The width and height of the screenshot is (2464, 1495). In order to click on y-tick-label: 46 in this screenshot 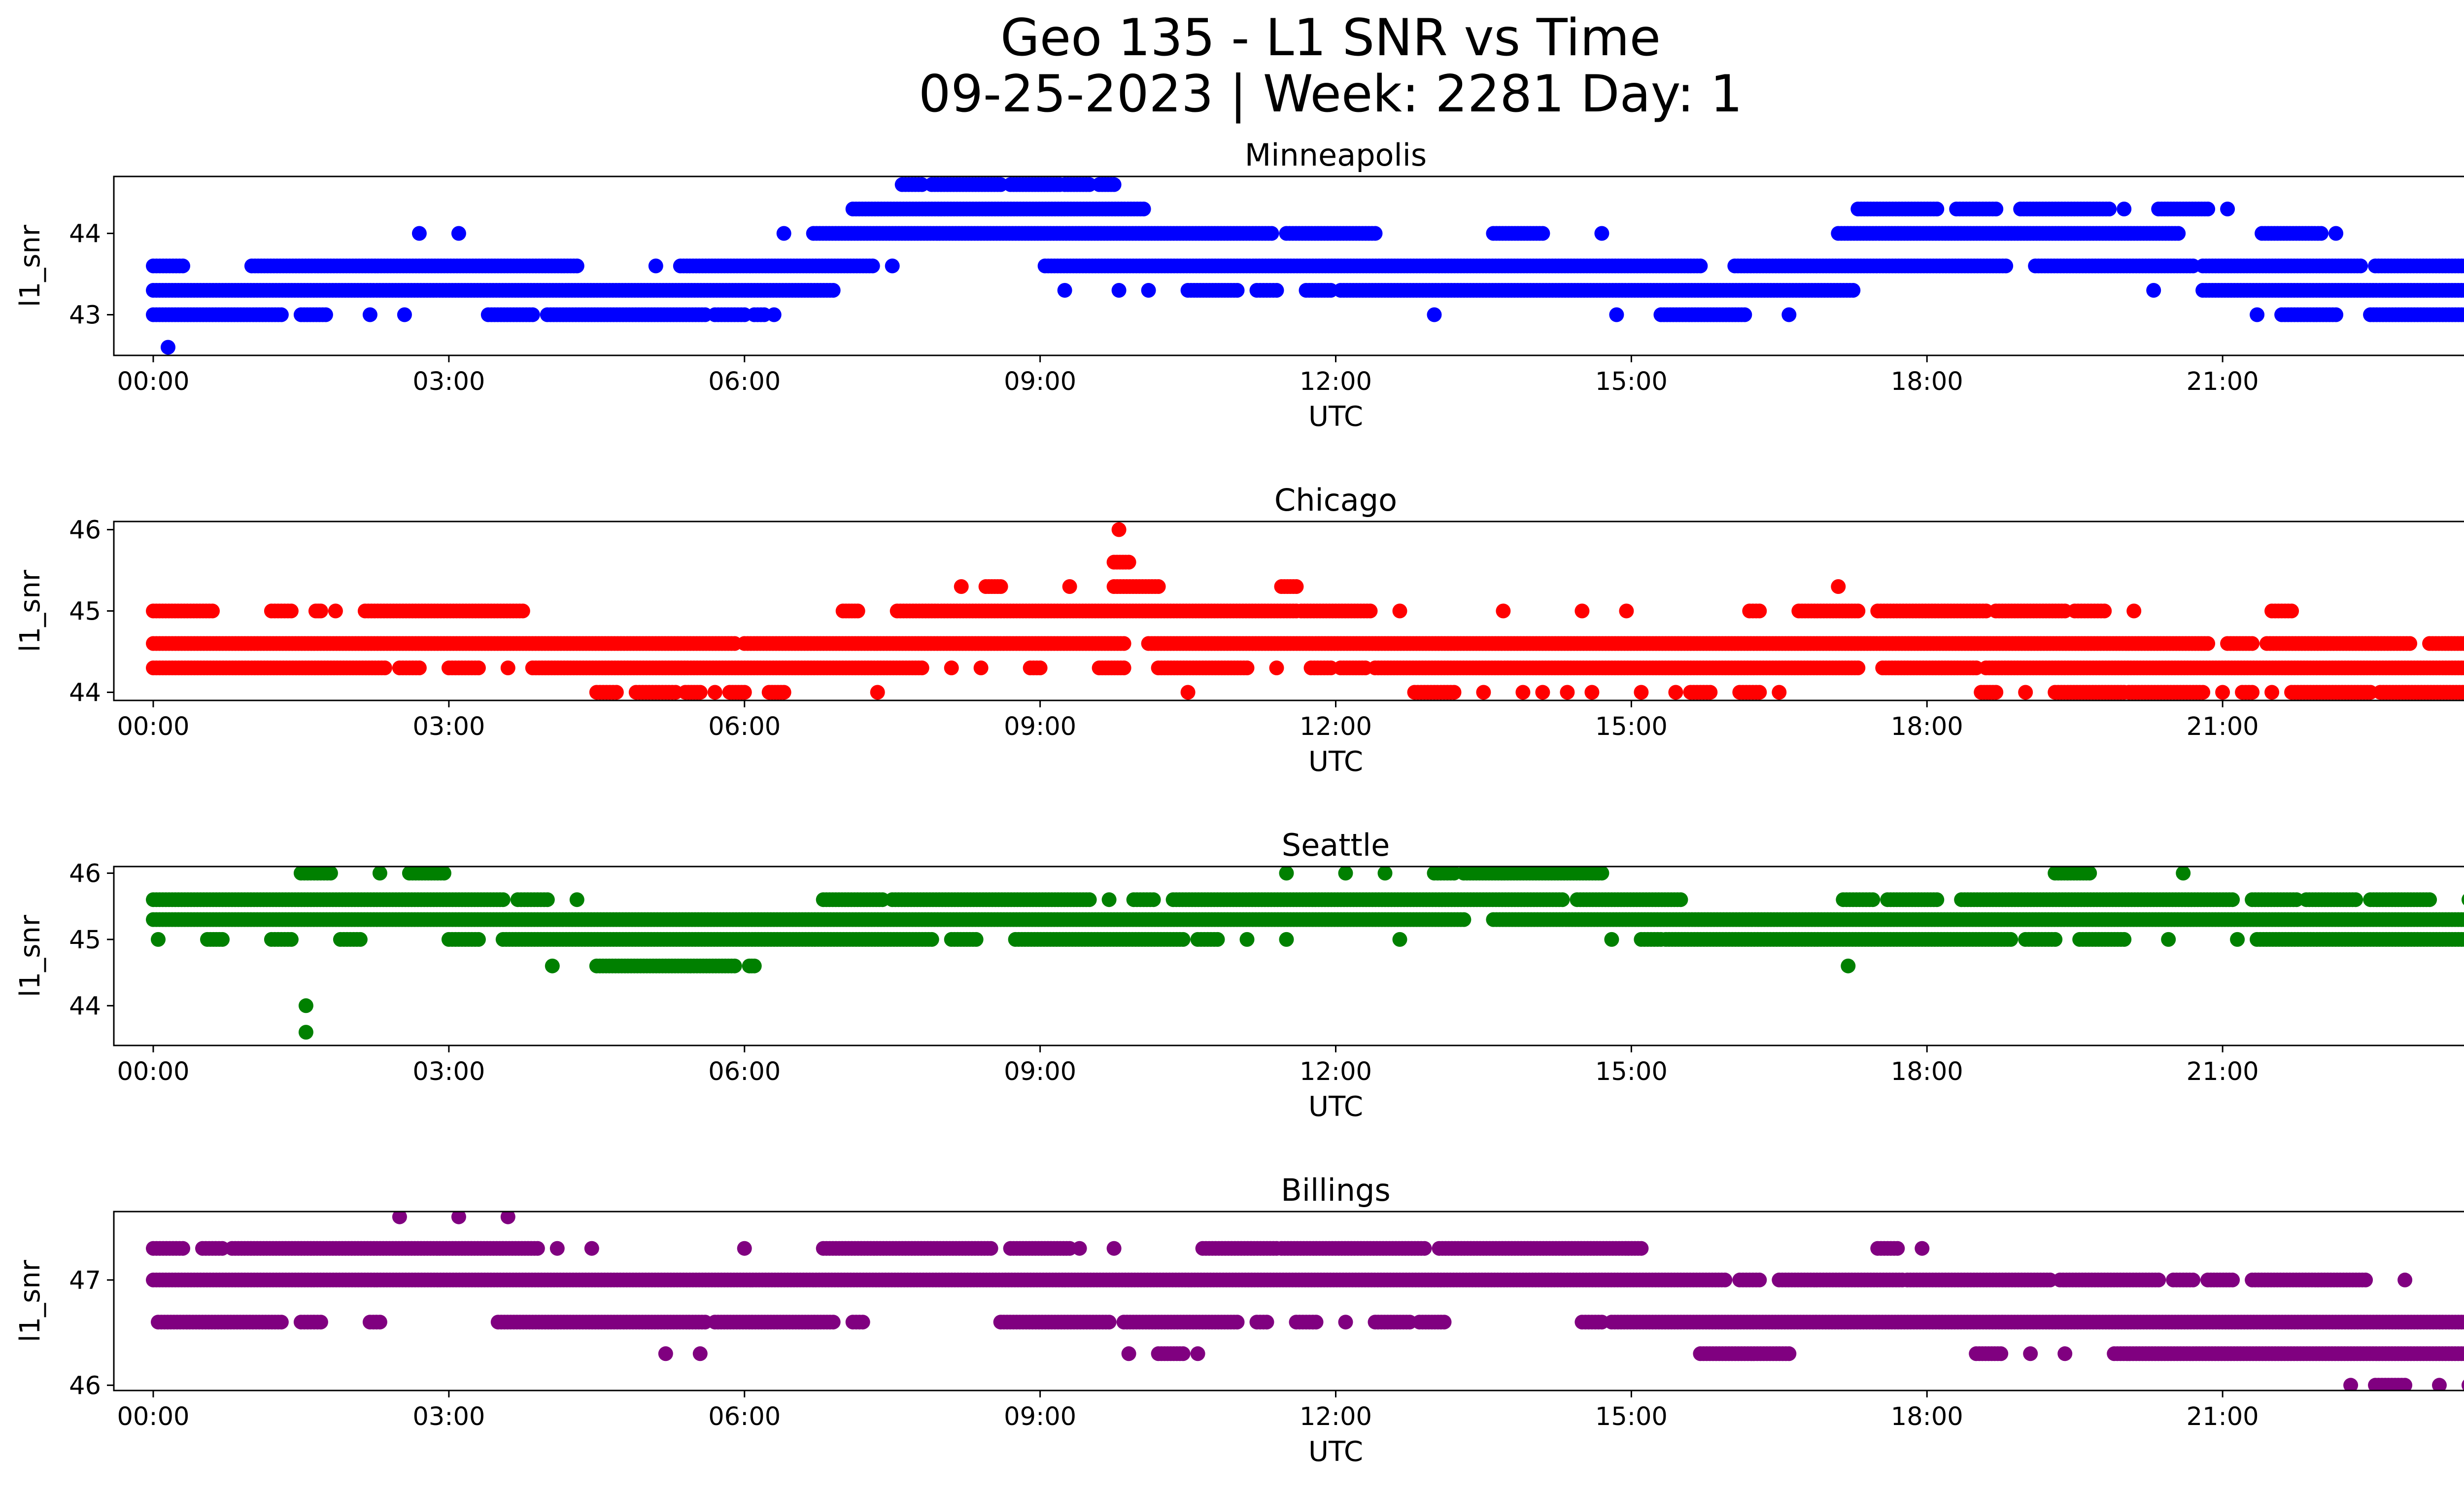, I will do `click(85, 530)`.